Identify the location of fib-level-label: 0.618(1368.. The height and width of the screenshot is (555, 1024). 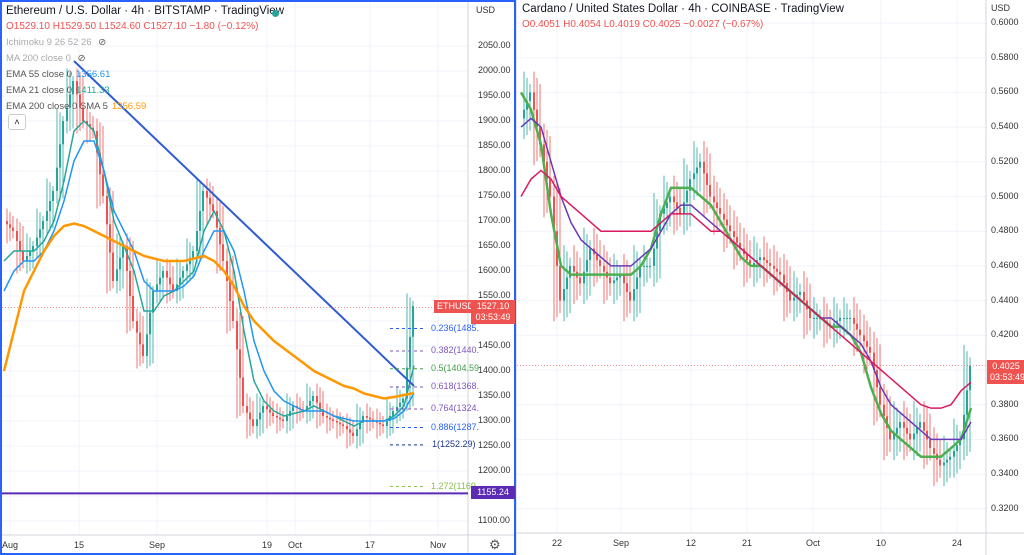
(455, 386).